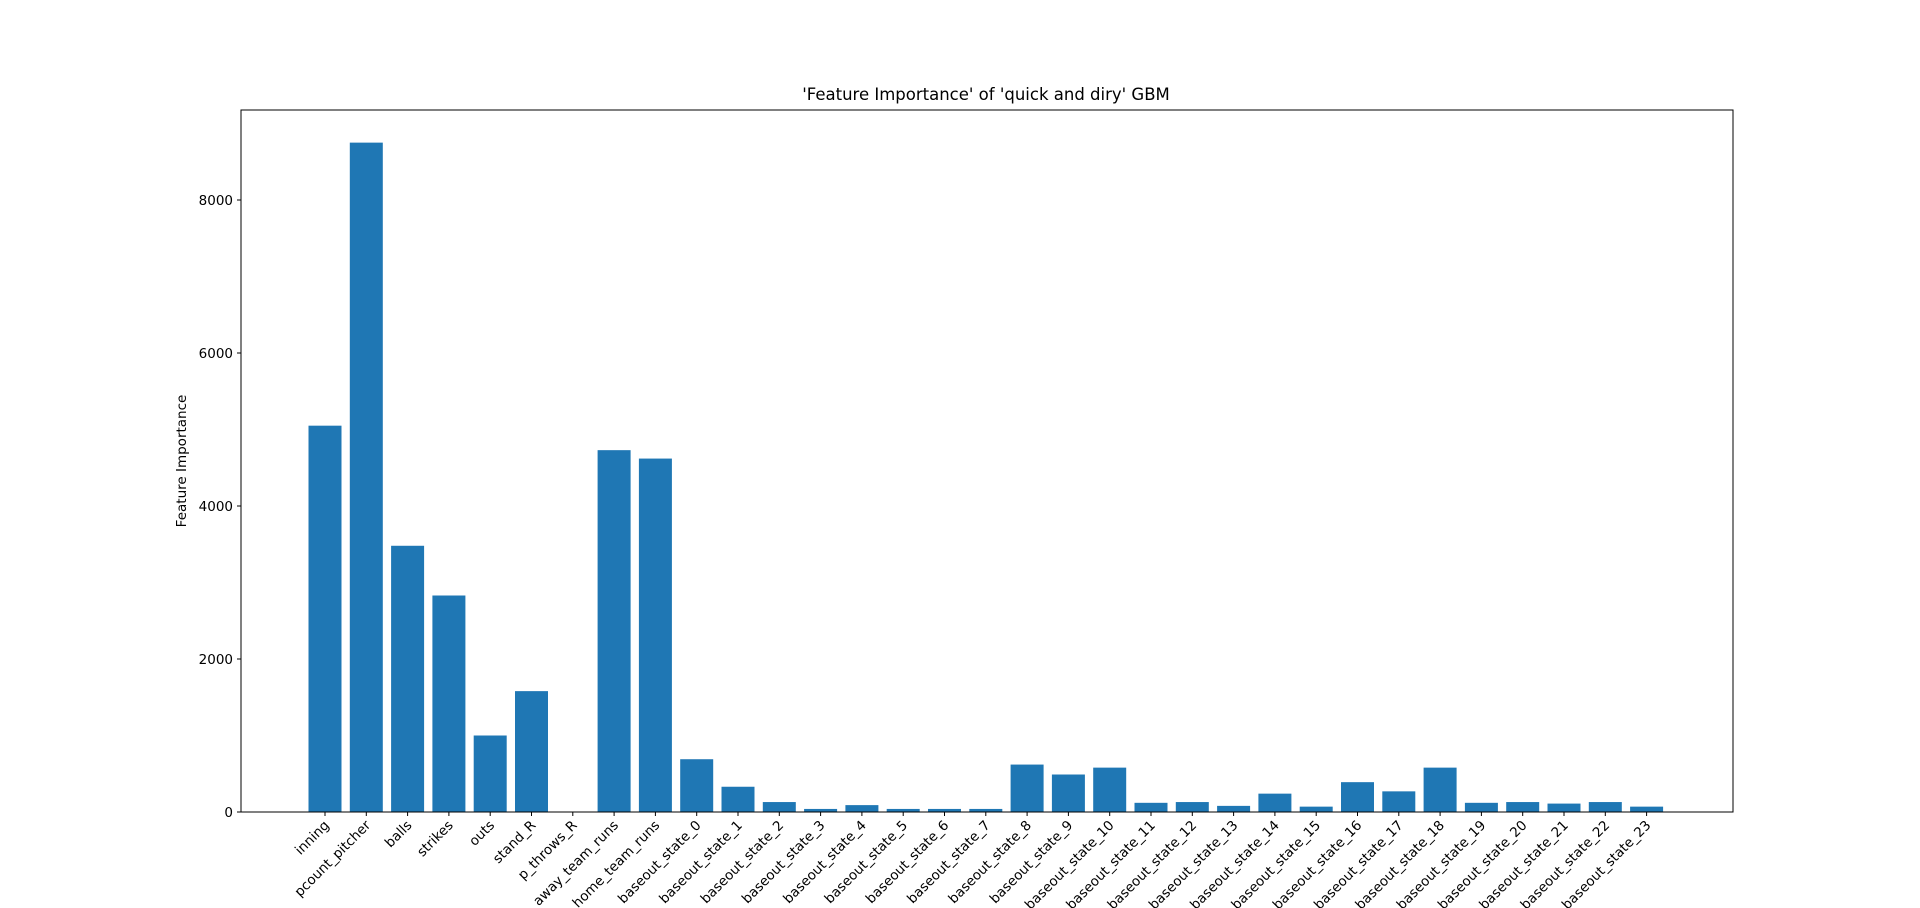 This screenshot has width=1920, height=908. I want to click on bar-stand_R, so click(531, 751).